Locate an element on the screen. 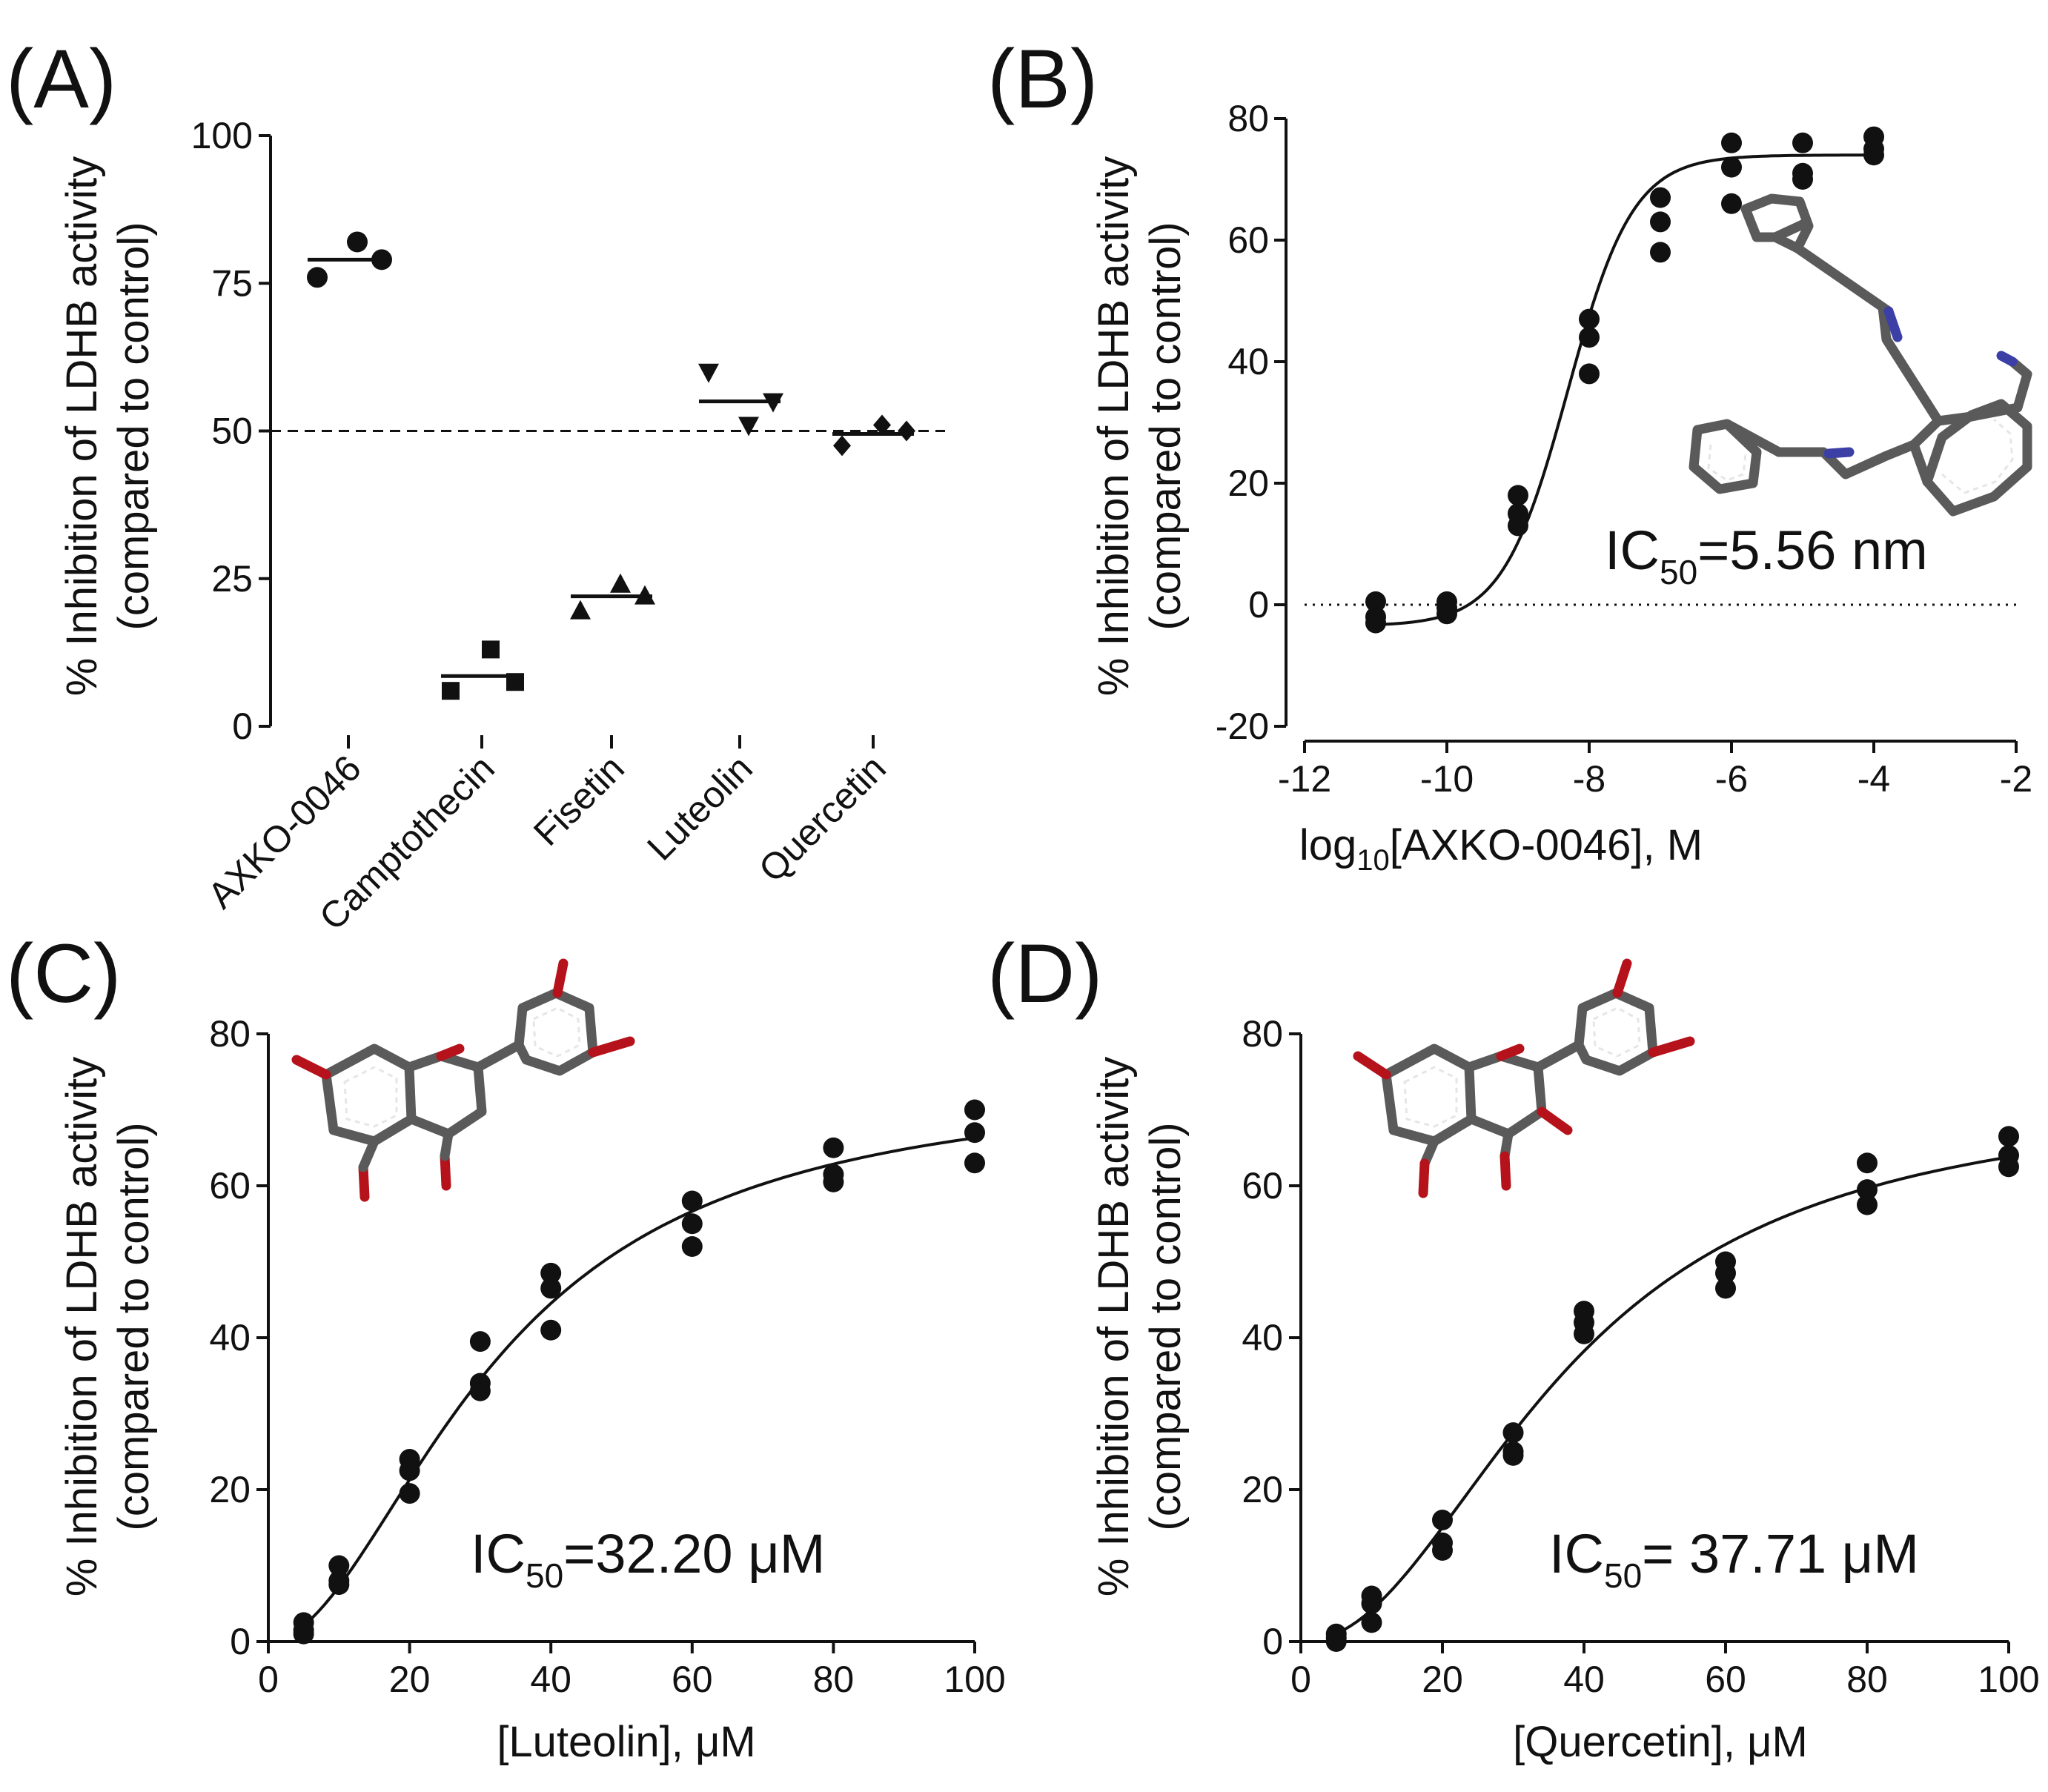  x-tick-label: -10 is located at coordinates (1447, 779).